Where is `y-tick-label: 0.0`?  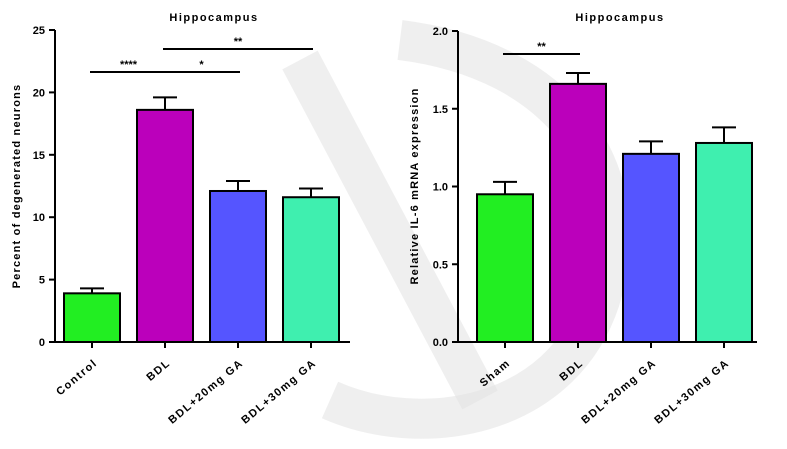
y-tick-label: 0.0 is located at coordinates (440, 343).